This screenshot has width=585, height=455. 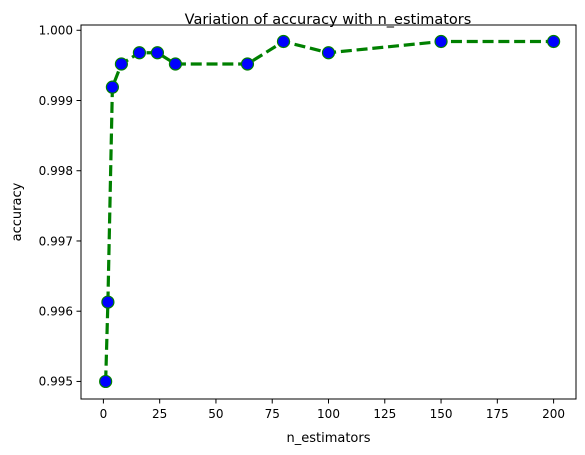 I want to click on x-tick-label: 75, so click(x=272, y=414).